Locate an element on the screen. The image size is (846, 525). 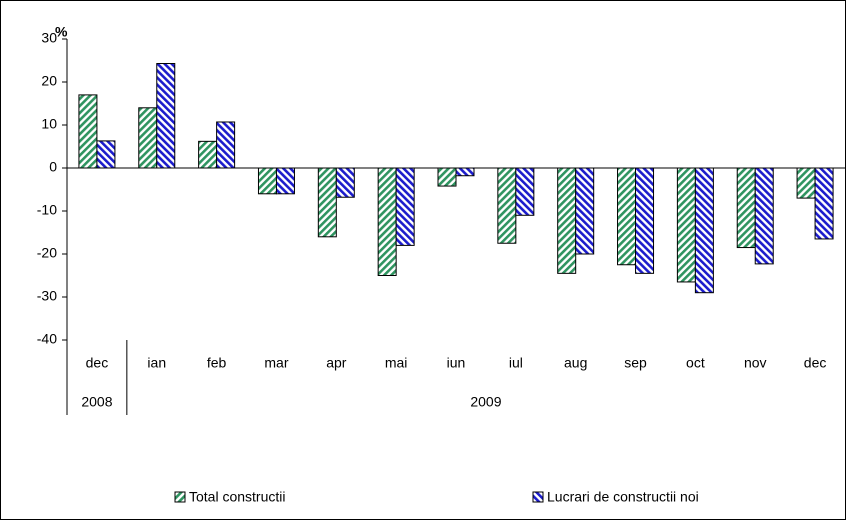
x-tick-label: iul is located at coordinates (516, 363).